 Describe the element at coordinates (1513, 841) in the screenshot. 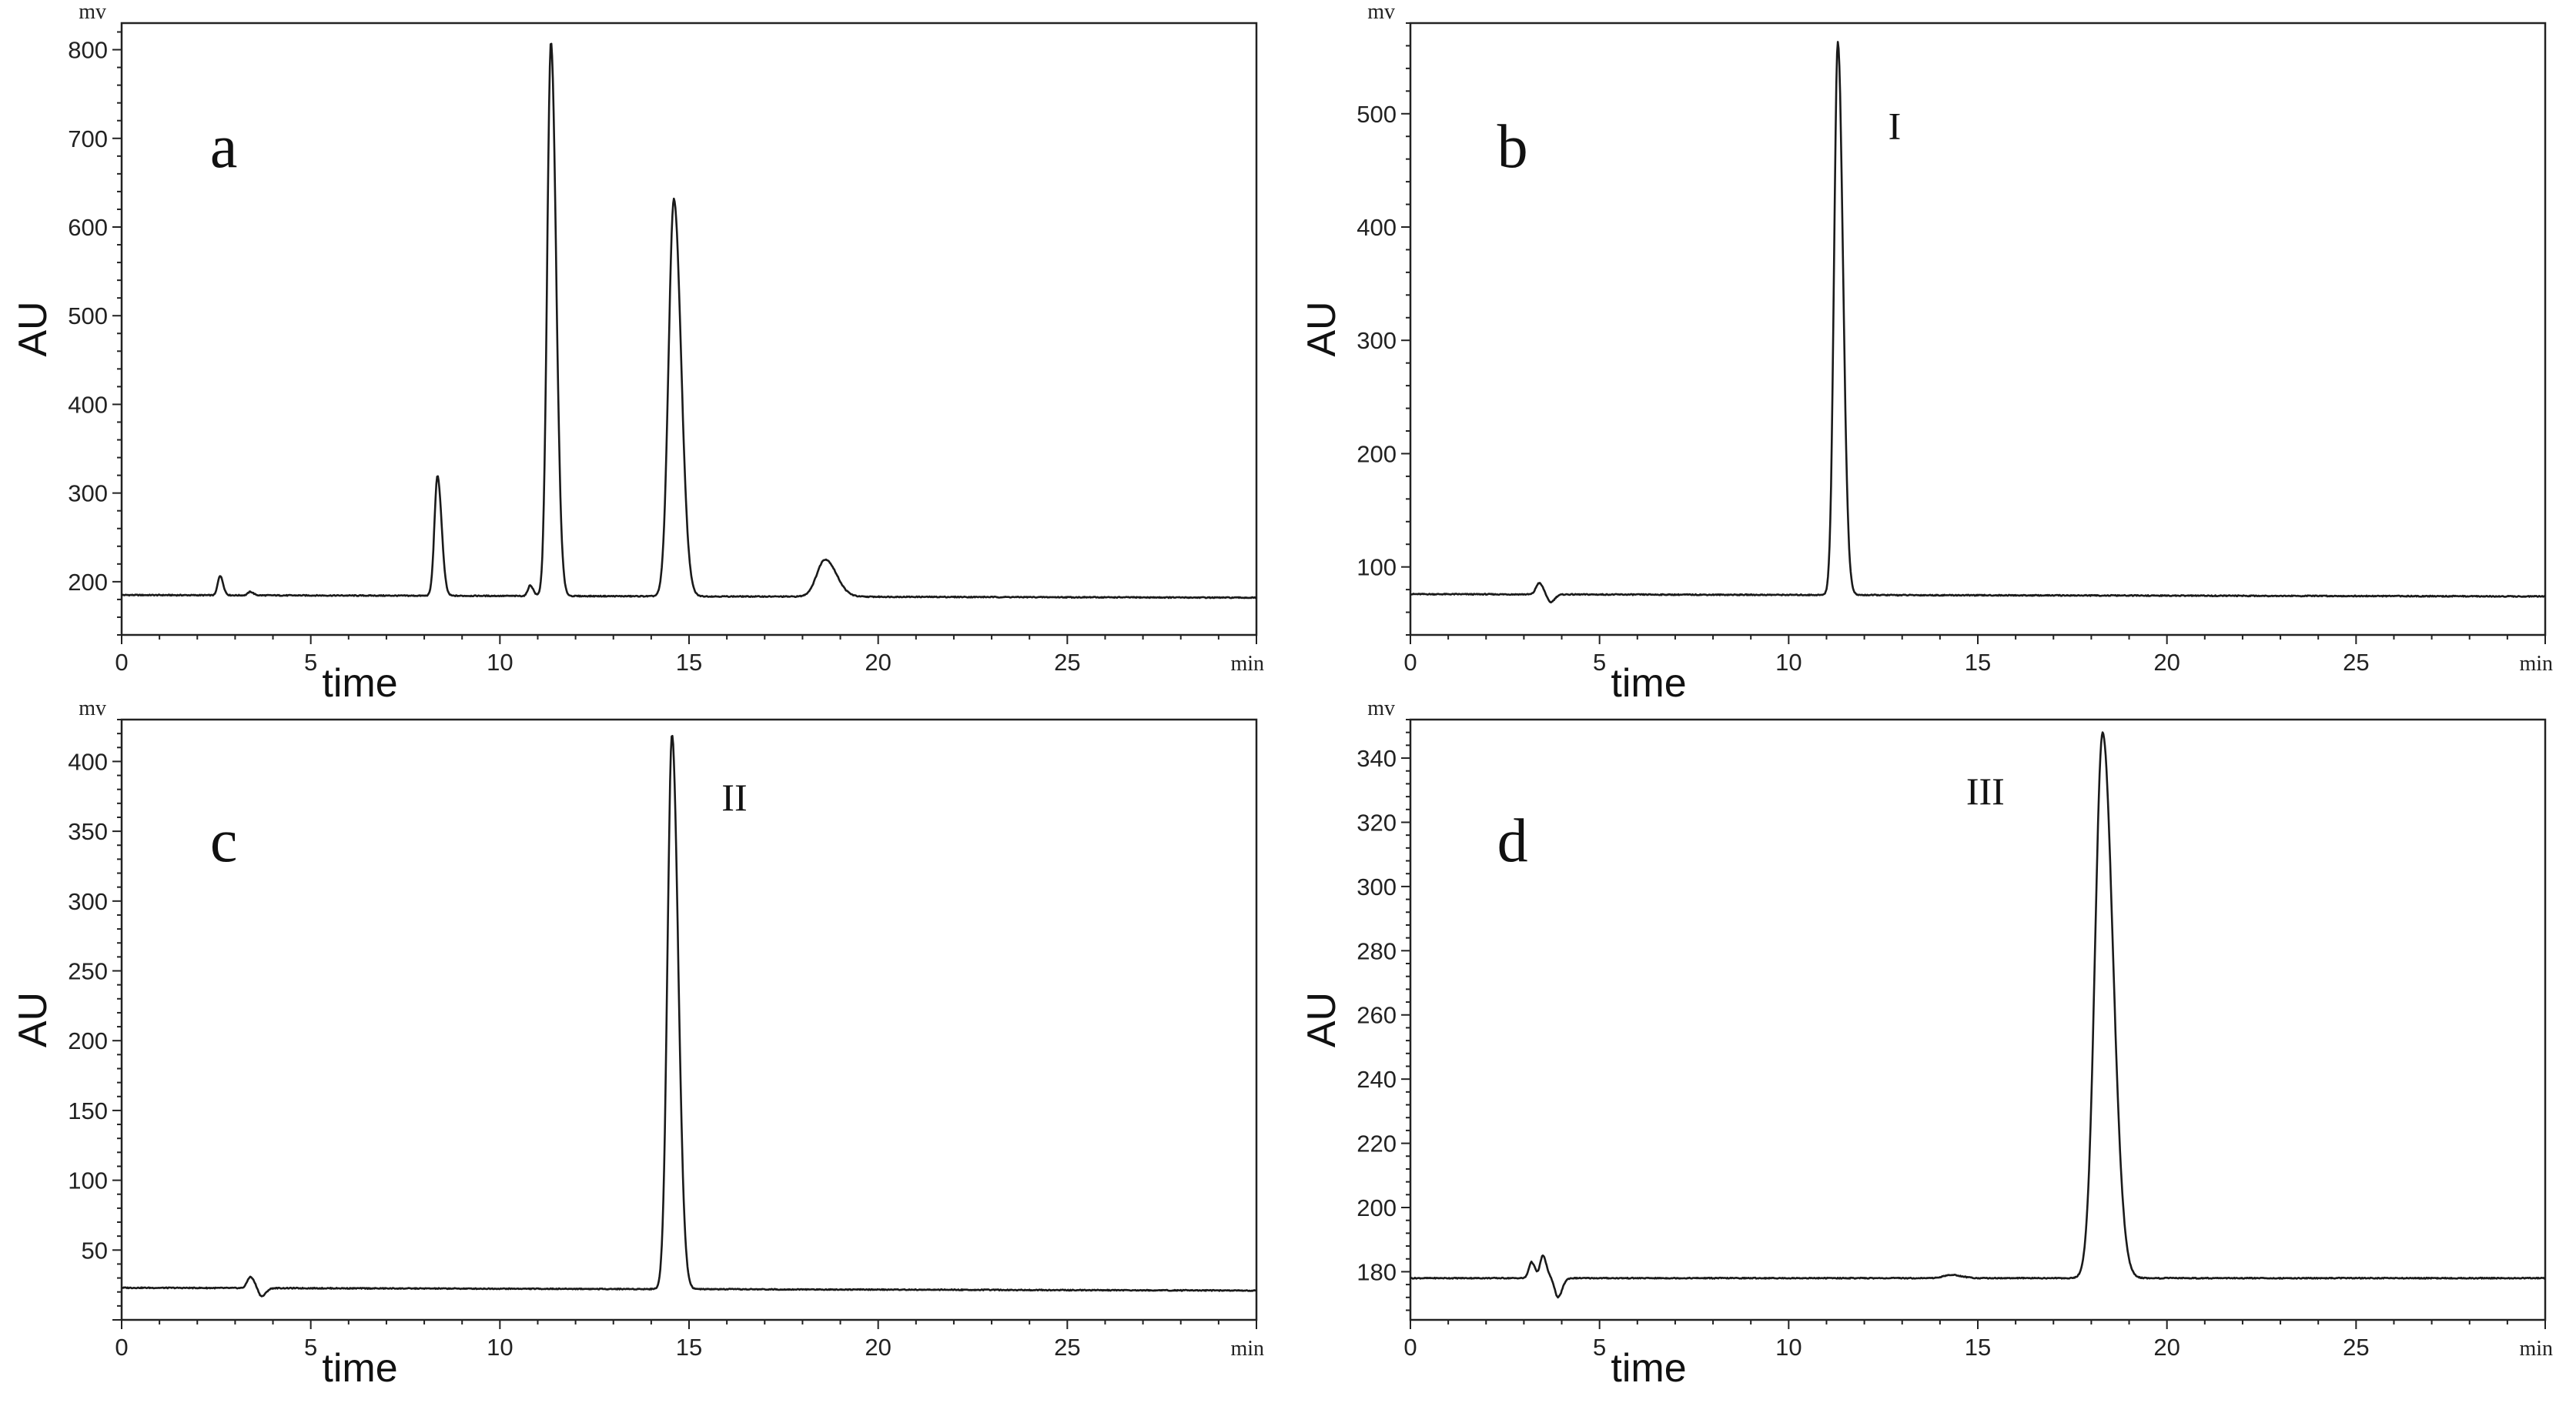

I see `panel-letter: d` at that location.